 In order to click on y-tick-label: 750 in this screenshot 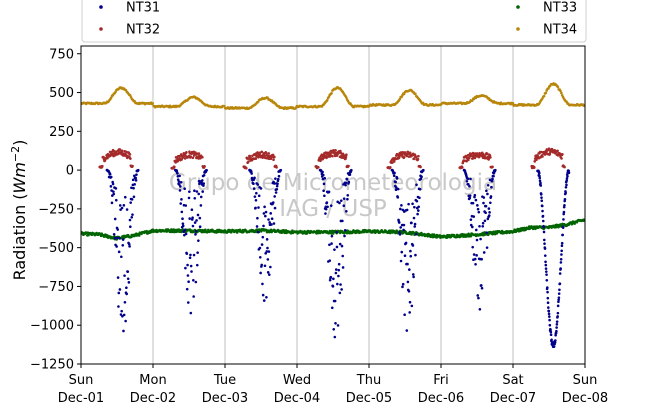, I will do `click(61, 54)`.